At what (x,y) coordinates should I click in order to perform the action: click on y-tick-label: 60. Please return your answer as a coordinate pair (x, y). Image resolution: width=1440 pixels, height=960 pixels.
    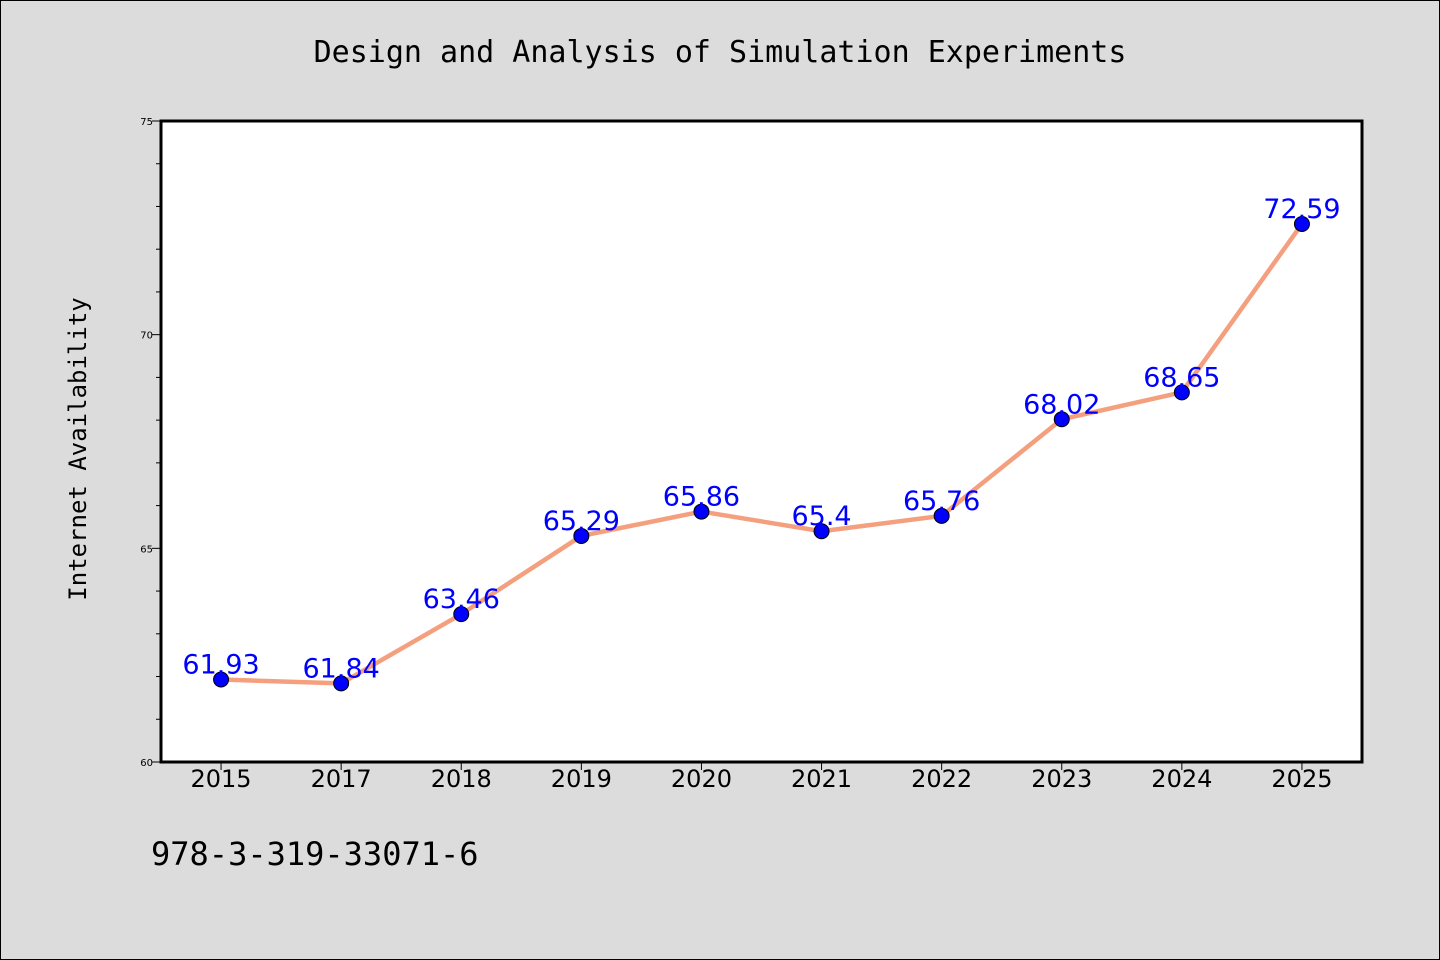
    Looking at the image, I should click on (146, 763).